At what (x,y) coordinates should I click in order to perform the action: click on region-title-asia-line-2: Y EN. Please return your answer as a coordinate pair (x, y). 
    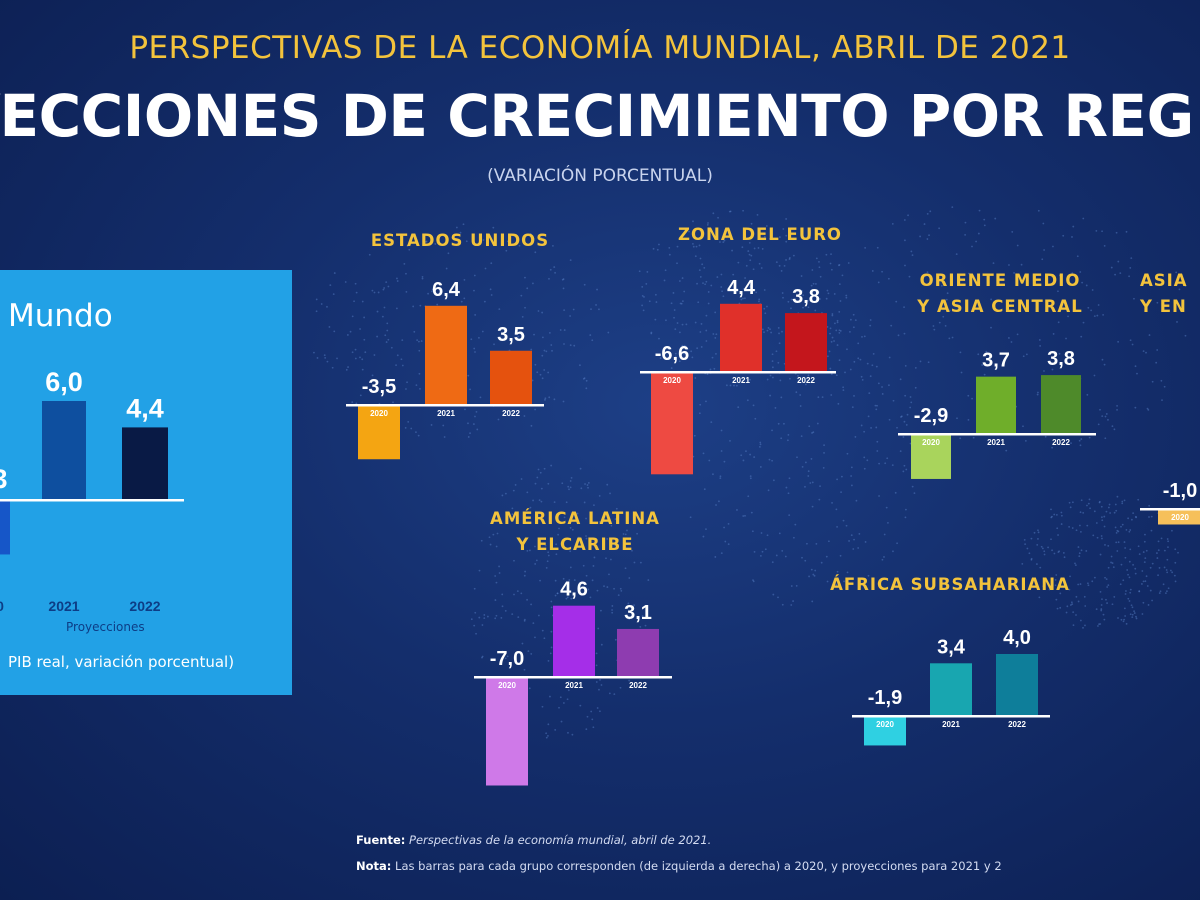
    Looking at the image, I should click on (1163, 306).